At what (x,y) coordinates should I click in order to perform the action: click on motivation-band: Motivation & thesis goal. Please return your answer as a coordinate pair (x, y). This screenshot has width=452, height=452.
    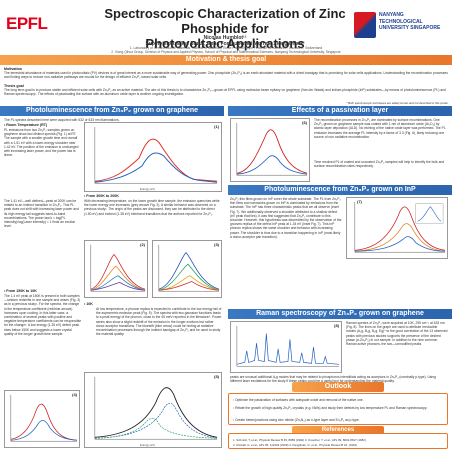
    Looking at the image, I should click on (226, 60).